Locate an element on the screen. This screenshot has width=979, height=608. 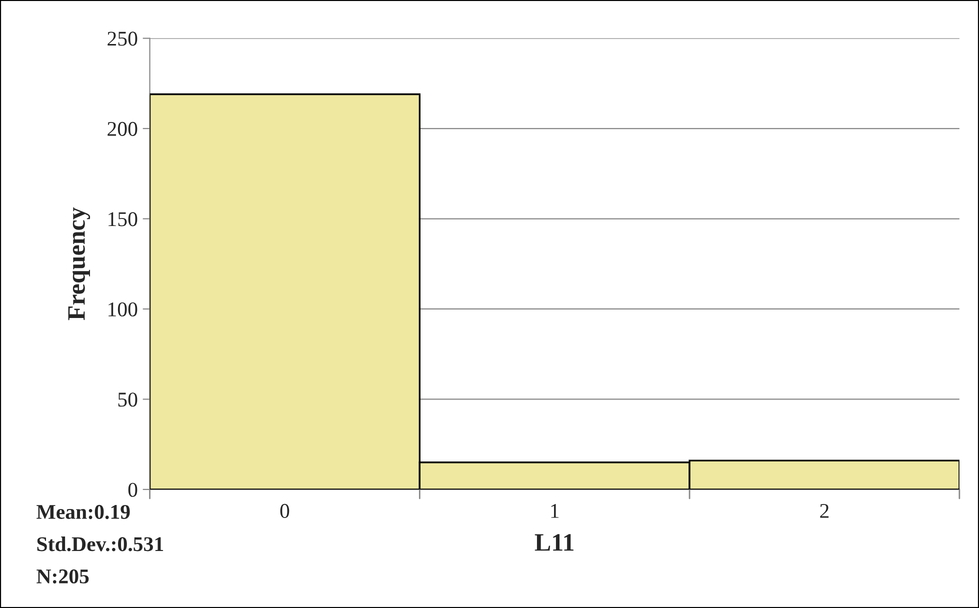
x-tick-label: 0 is located at coordinates (285, 511).